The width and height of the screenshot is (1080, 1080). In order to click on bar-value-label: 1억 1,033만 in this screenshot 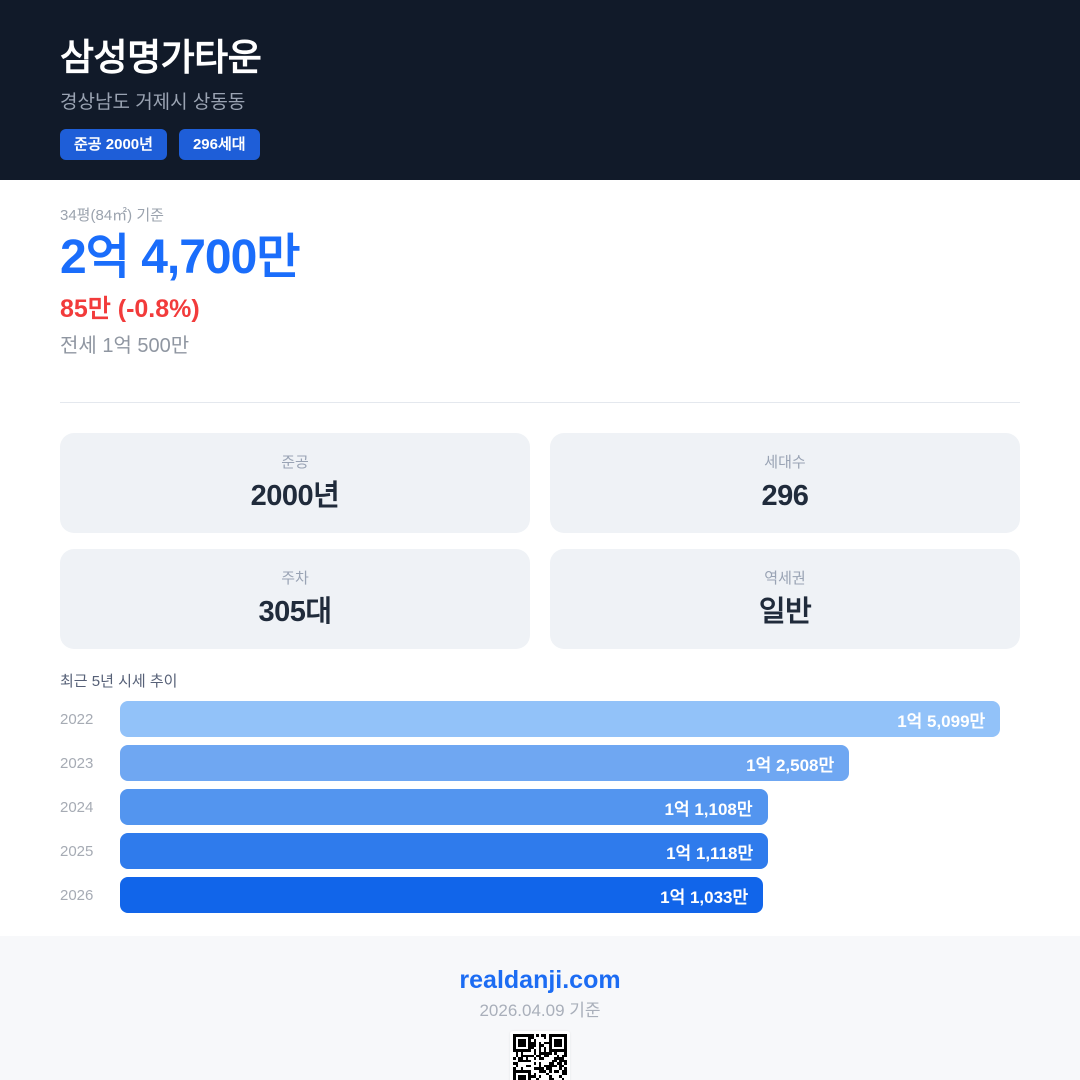, I will do `click(704, 897)`.